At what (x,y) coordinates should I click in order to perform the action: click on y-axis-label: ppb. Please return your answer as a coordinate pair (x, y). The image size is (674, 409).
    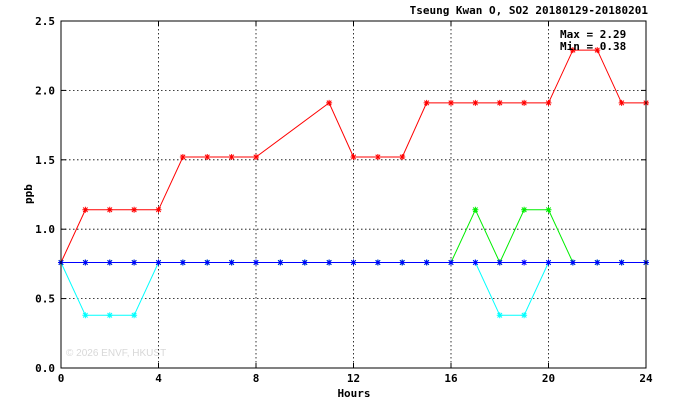
    Looking at the image, I should click on (28, 194).